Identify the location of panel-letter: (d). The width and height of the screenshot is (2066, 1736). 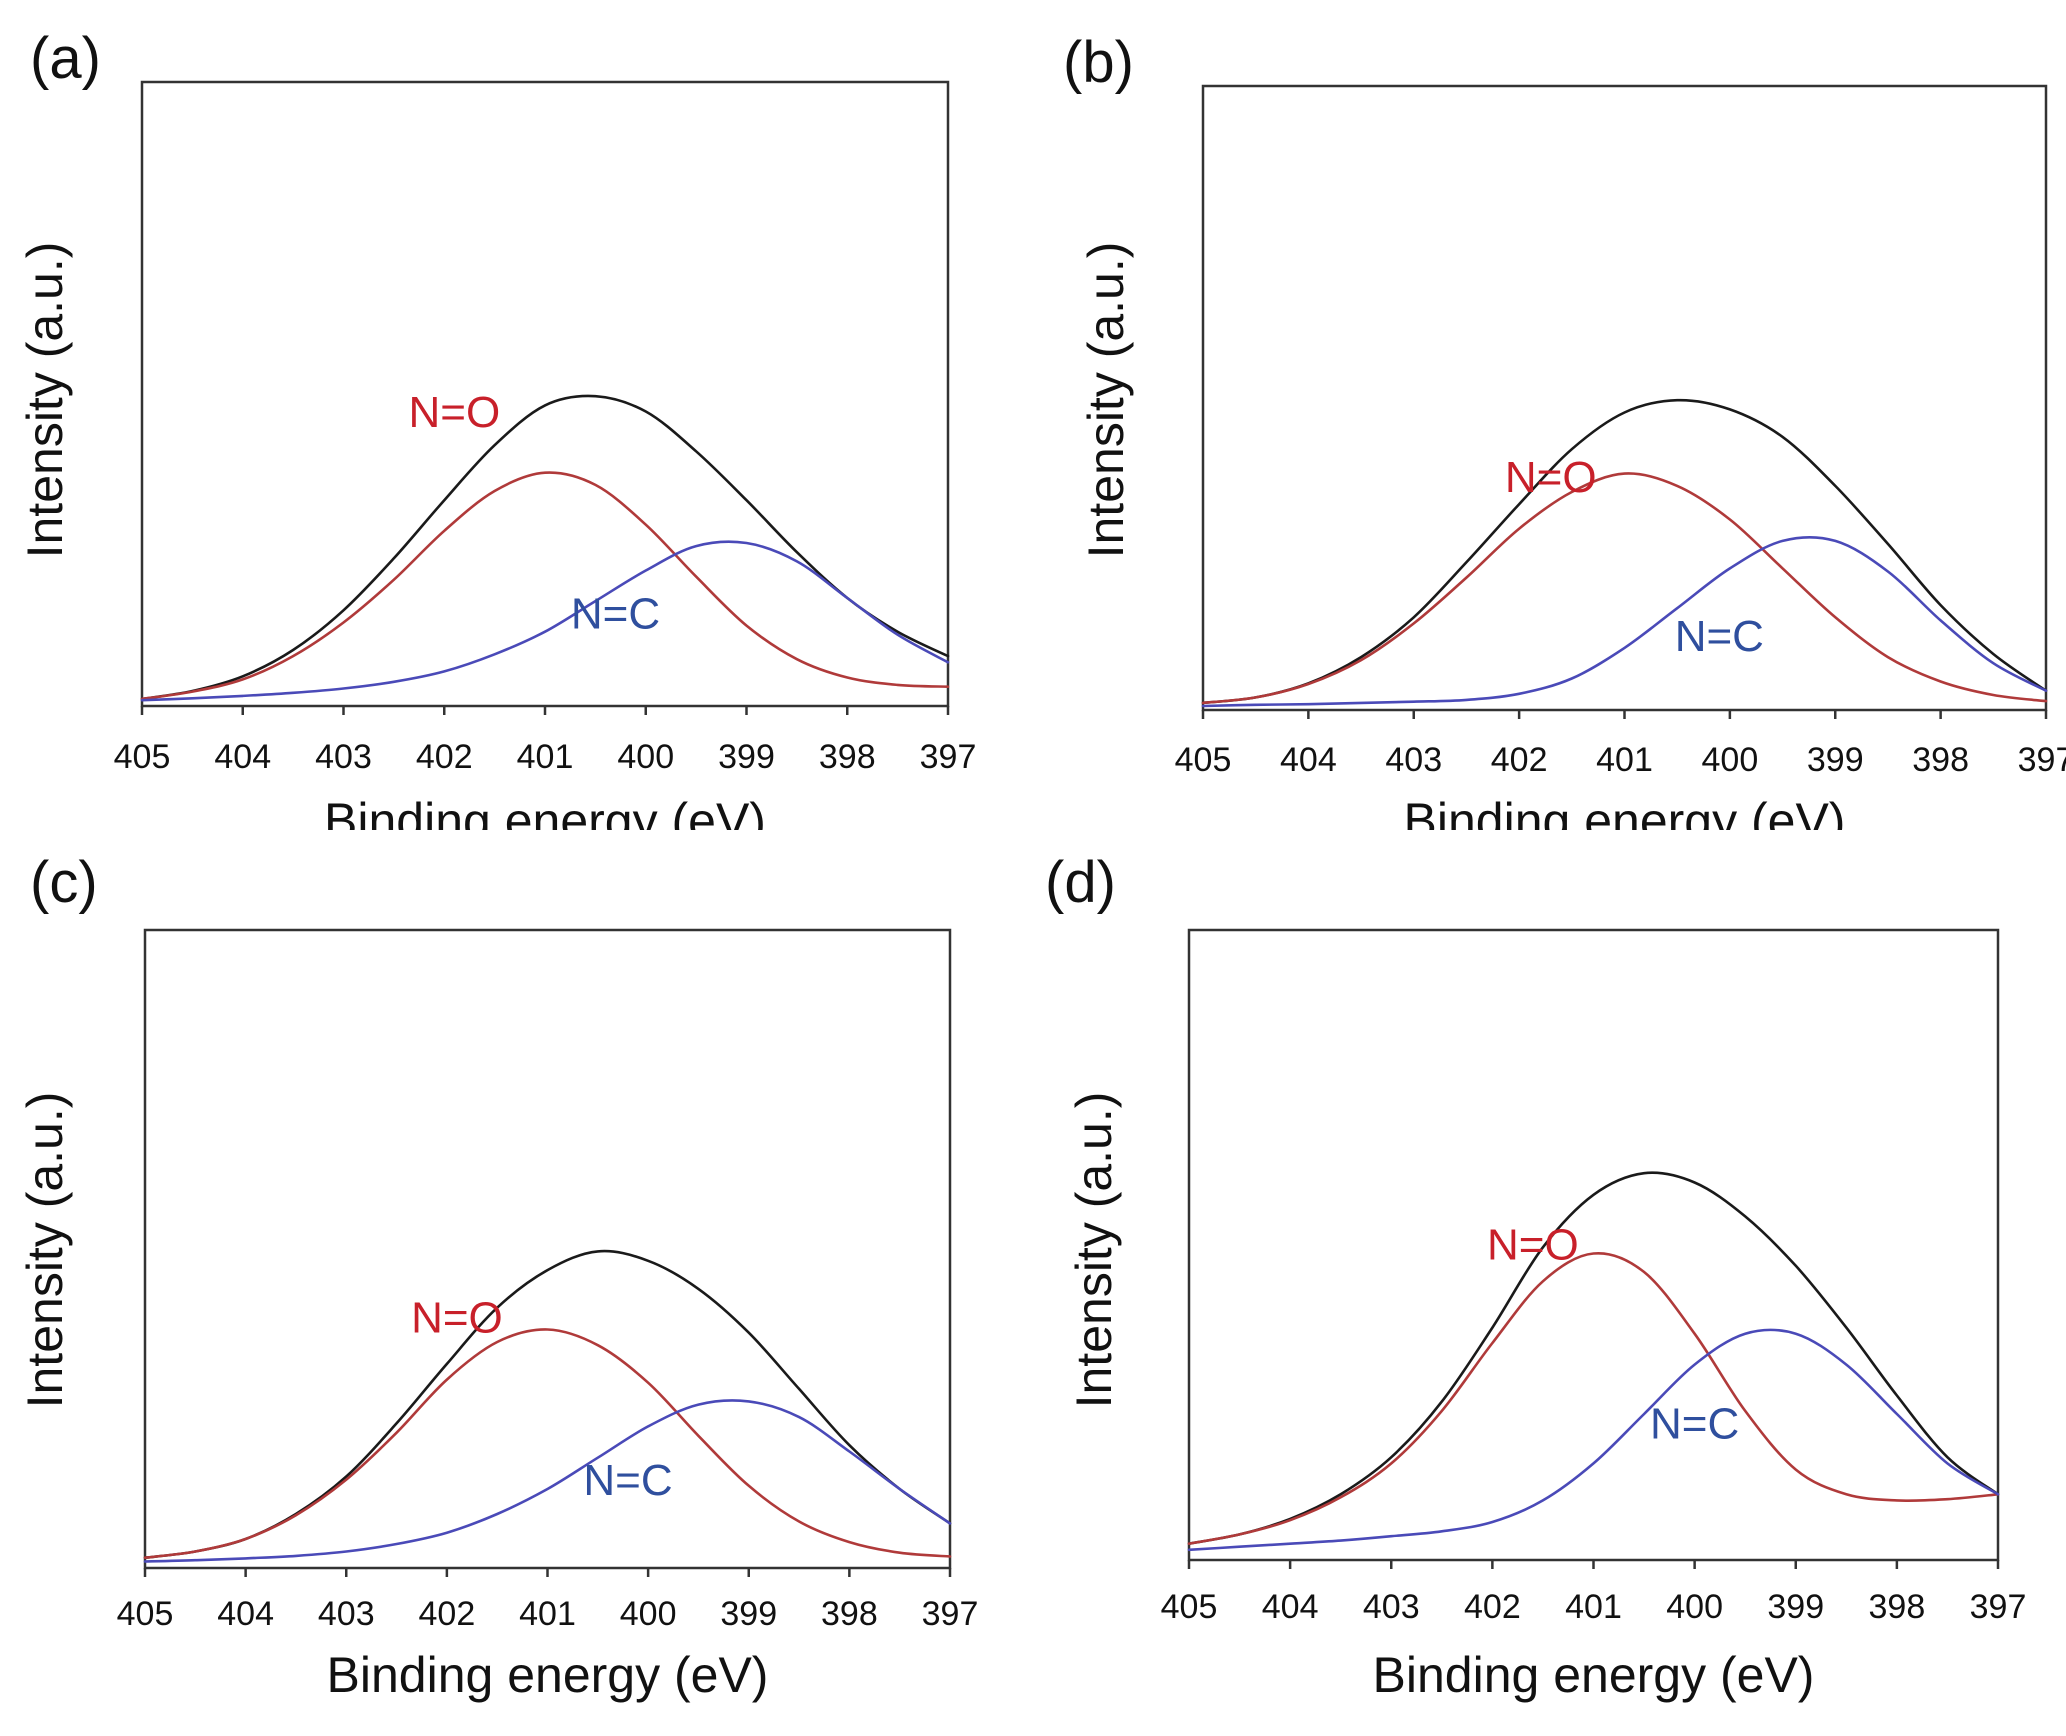
(1080, 882).